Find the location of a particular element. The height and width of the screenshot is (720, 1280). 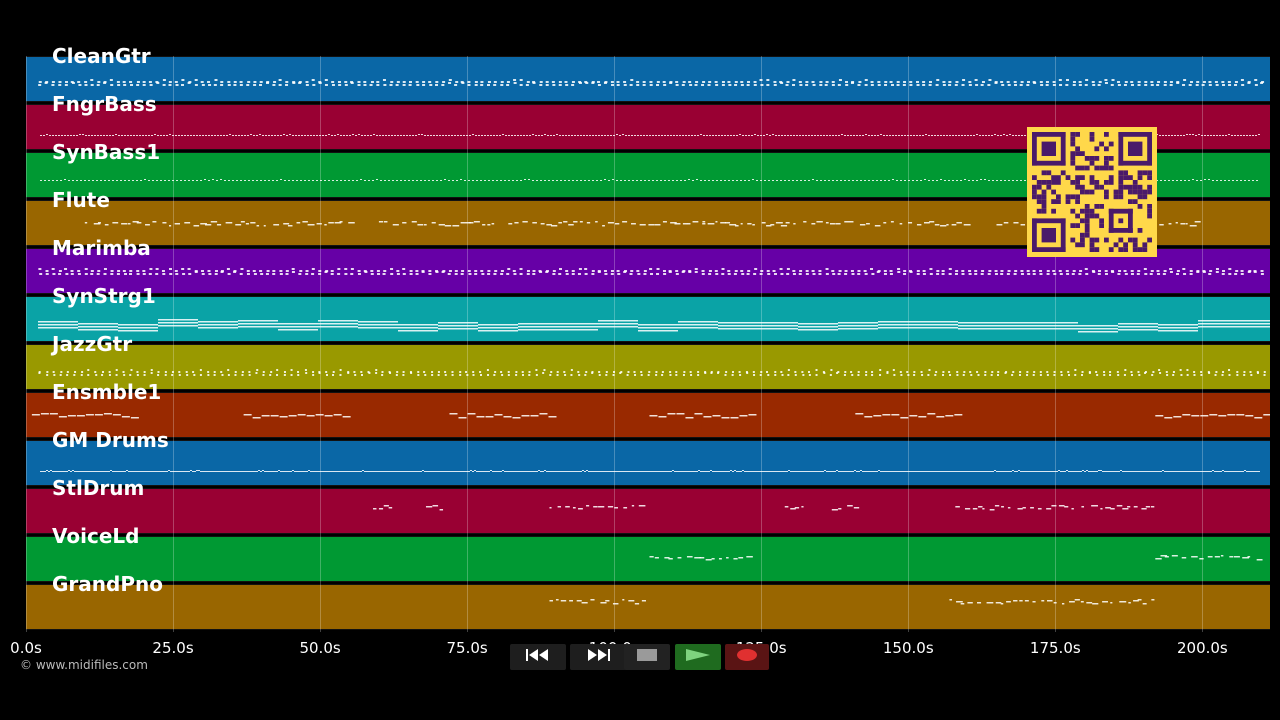

time-tick-label: 75.0s is located at coordinates (467, 648).